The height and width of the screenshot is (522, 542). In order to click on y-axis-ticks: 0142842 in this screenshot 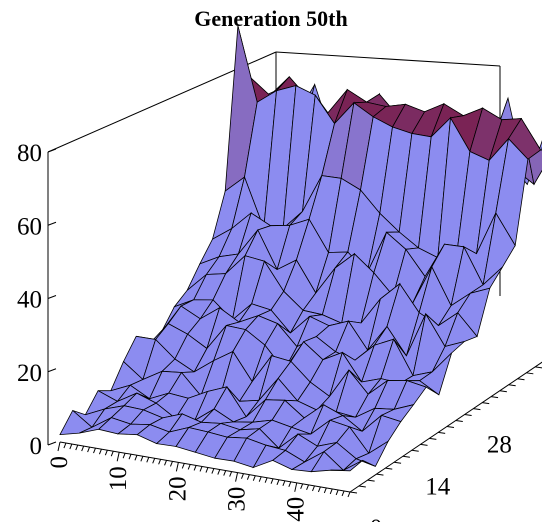, I will do `click(445, 441)`.